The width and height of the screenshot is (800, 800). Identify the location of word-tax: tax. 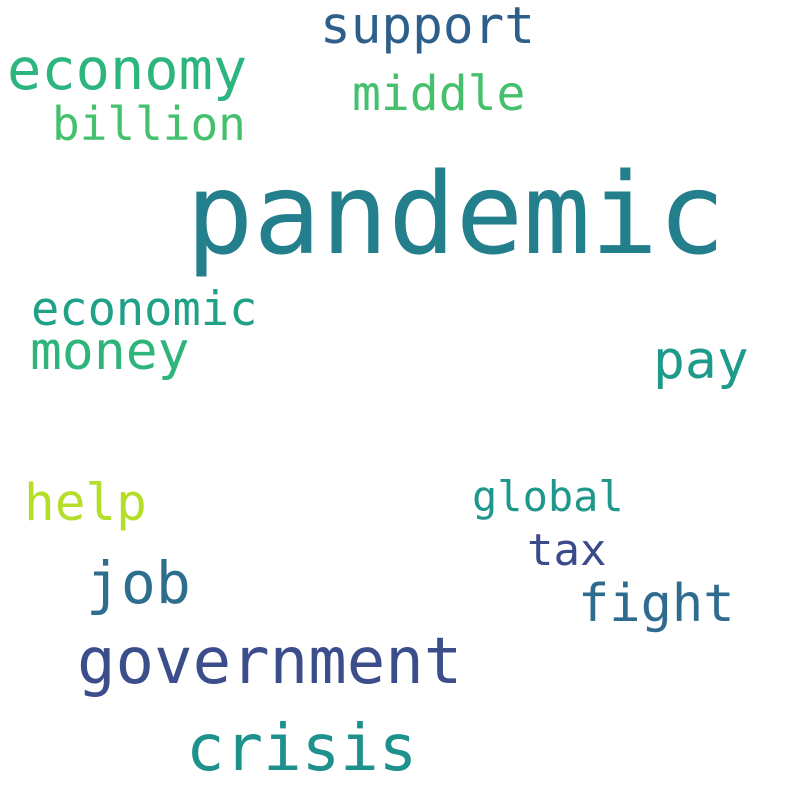
(567, 550).